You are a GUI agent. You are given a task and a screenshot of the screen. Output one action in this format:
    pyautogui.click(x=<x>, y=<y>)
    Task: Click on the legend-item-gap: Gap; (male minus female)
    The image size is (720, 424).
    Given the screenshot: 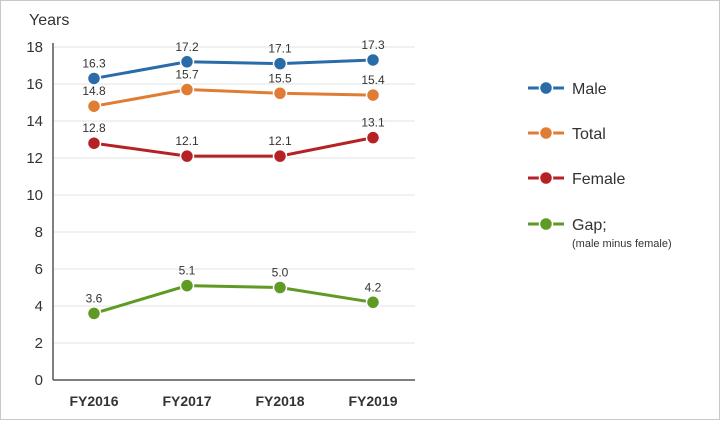 What is the action you would take?
    pyautogui.click(x=600, y=233)
    